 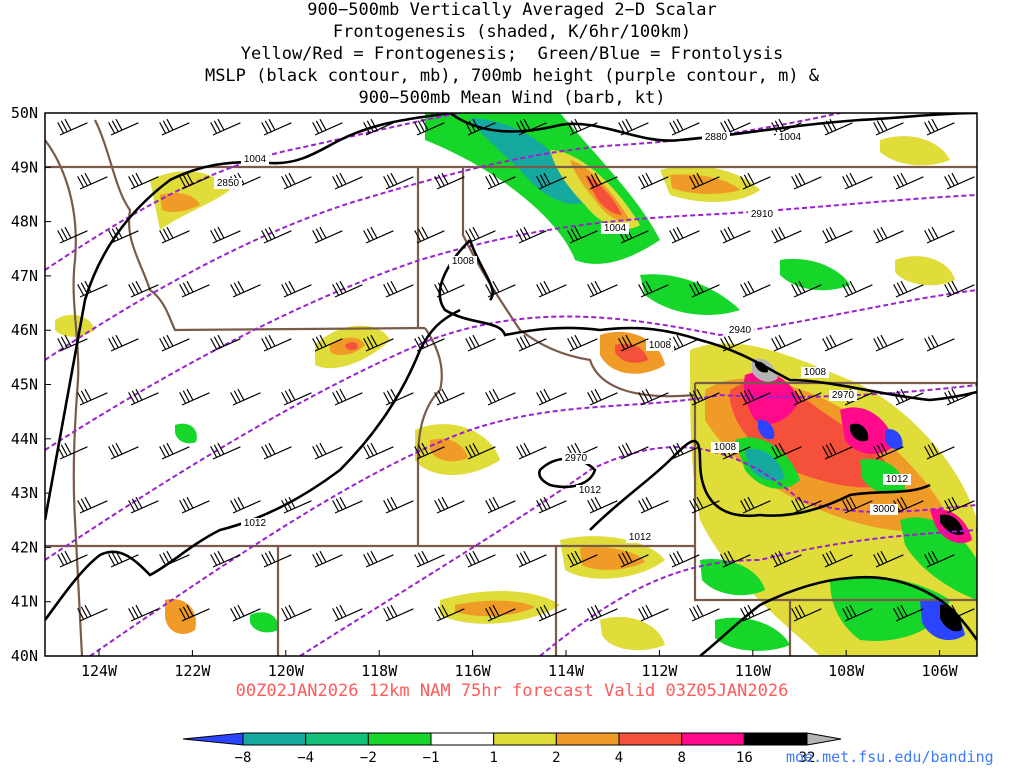 I want to click on lon-label: 110W, so click(x=753, y=671).